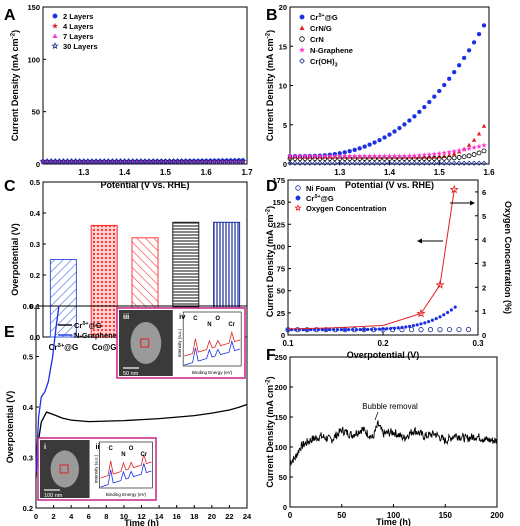  What do you see at coordinates (440, 172) in the screenshot?
I see `x-tick-label: 1.5` at bounding box center [440, 172].